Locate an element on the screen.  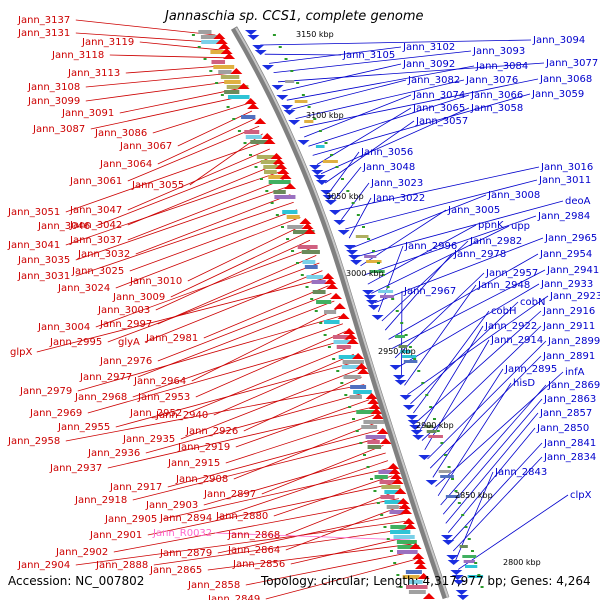
gene-label-reverse: Jann_2957 is located at coordinates (511, 273).